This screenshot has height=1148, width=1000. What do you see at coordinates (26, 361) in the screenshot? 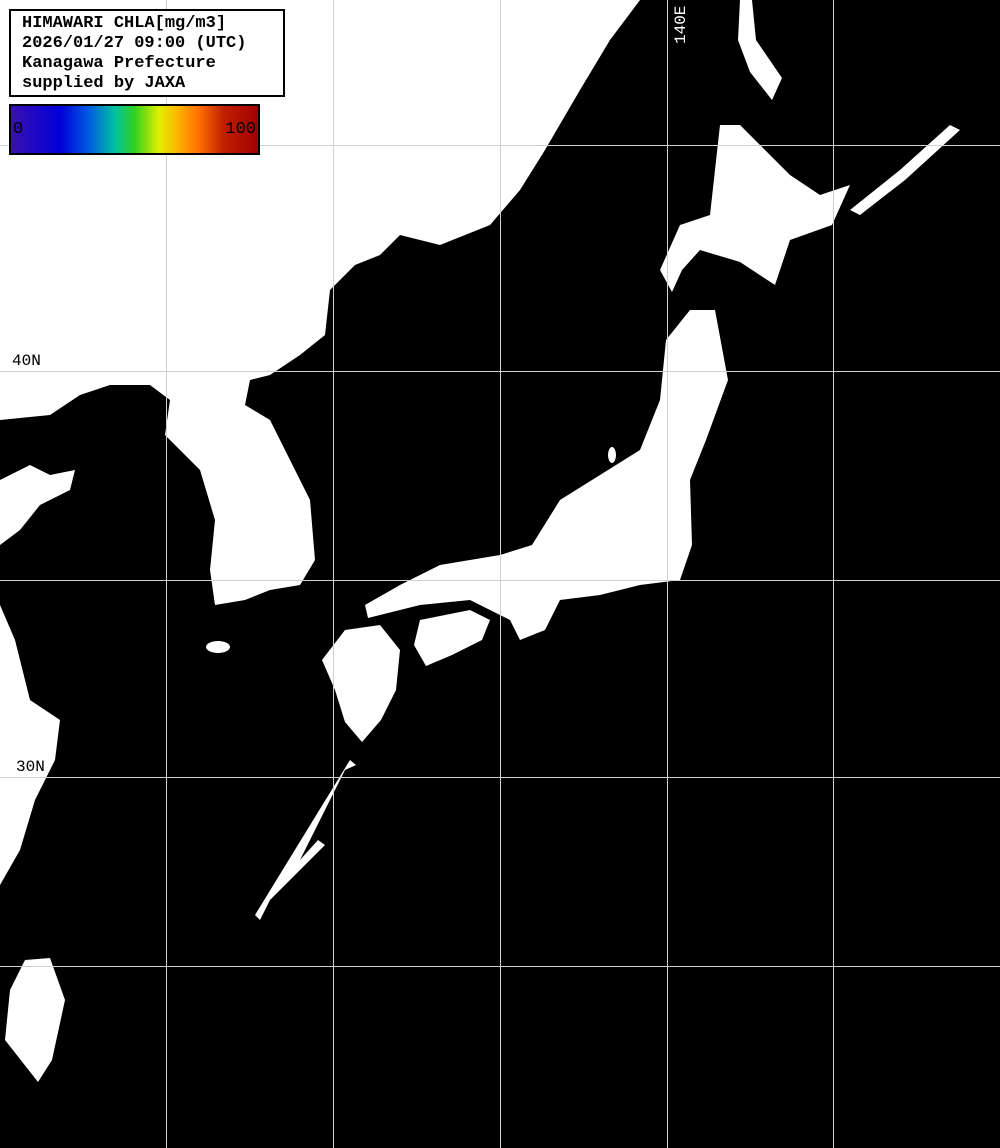
I see `lat-label-40n: 40N` at bounding box center [26, 361].